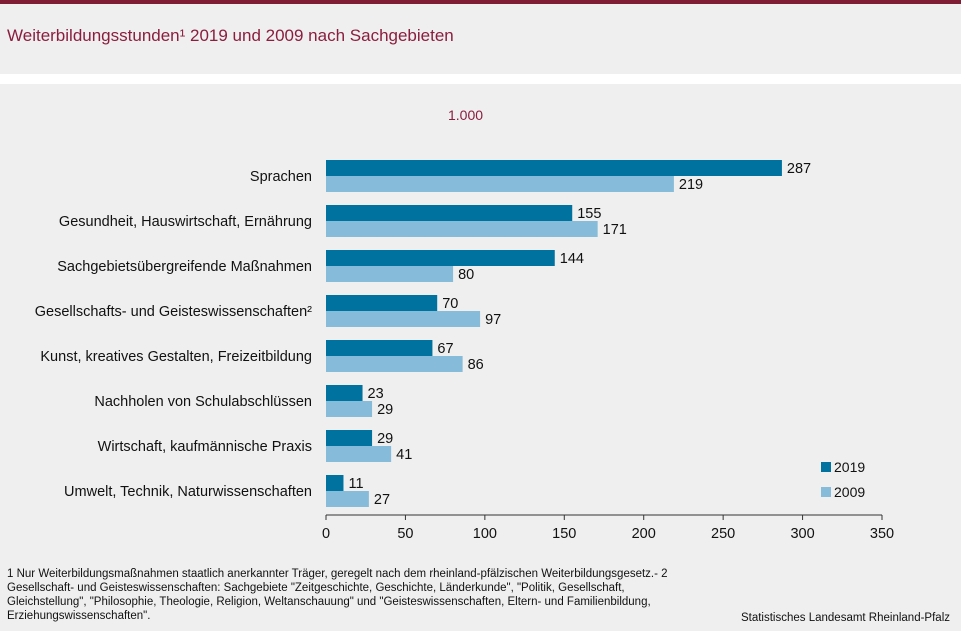  What do you see at coordinates (405, 534) in the screenshot?
I see `x-tick-label: 50` at bounding box center [405, 534].